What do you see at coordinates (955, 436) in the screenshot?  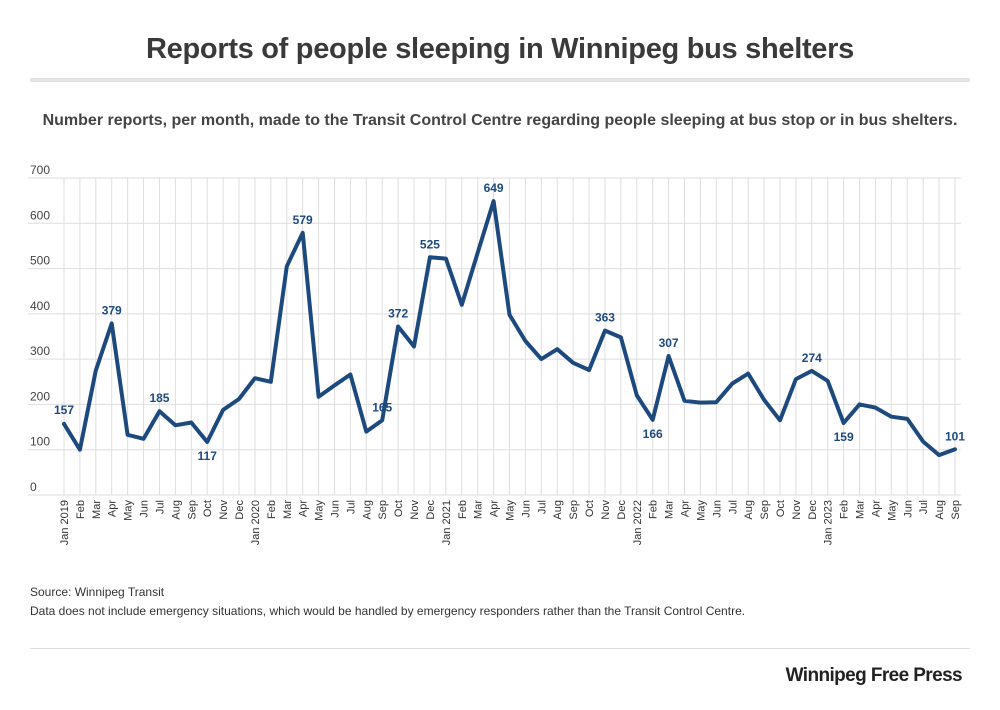 I see `data-label: 101` at bounding box center [955, 436].